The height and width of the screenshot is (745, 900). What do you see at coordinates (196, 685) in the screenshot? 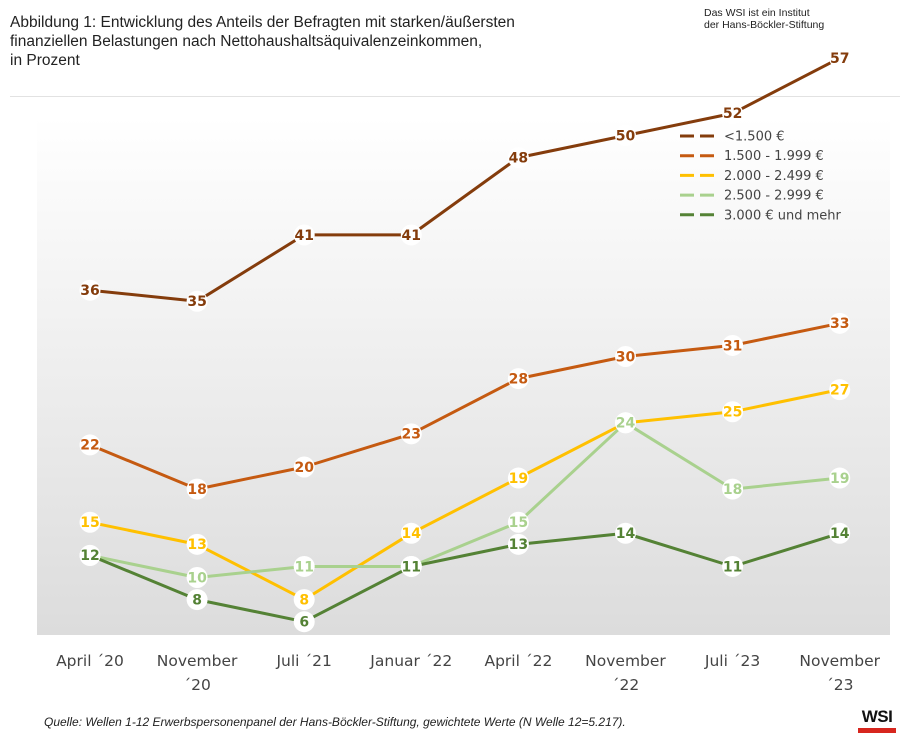
I see `x-tick-label: ´20` at bounding box center [196, 685].